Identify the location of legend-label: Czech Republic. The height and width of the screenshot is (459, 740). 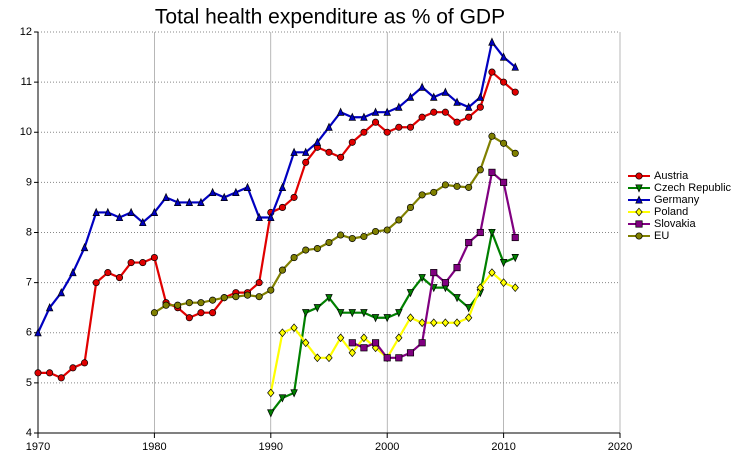
(693, 188).